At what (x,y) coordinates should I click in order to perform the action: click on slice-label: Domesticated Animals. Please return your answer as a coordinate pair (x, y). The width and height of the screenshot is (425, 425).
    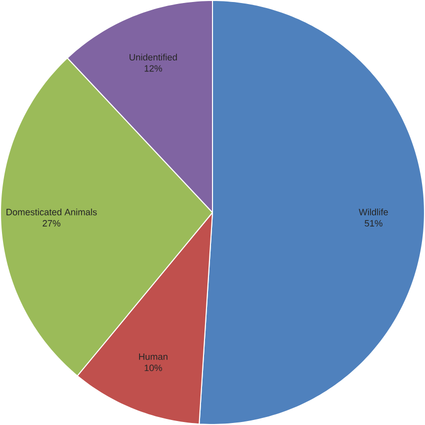
    Looking at the image, I should click on (51, 212).